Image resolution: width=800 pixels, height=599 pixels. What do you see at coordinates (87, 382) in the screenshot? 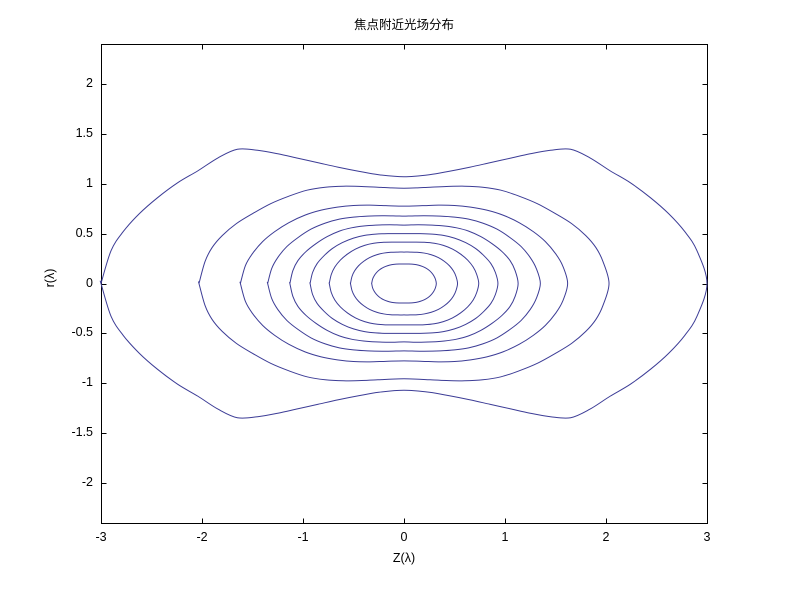
I see `y-axis-tick-label: -1` at bounding box center [87, 382].